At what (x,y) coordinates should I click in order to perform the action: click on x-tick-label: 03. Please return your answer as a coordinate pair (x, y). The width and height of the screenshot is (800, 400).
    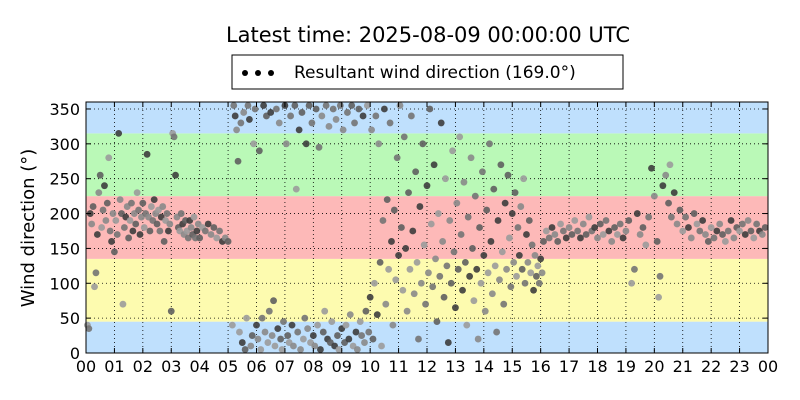
    Looking at the image, I should click on (171, 366).